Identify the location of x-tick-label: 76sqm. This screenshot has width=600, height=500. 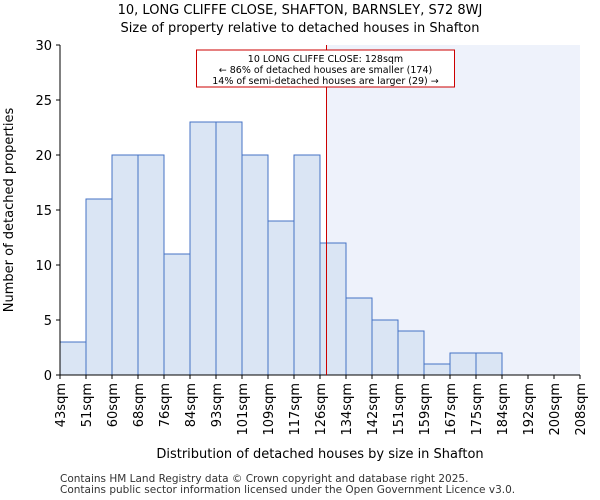
(165, 405).